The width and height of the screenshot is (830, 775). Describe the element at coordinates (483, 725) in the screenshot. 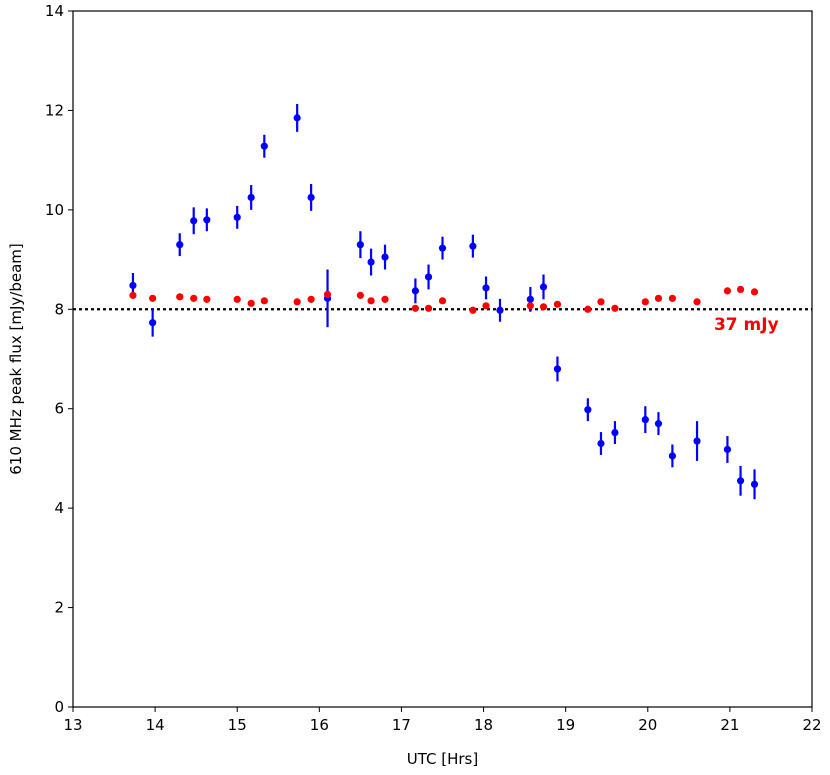

I see `x-tick-label: 18` at that location.